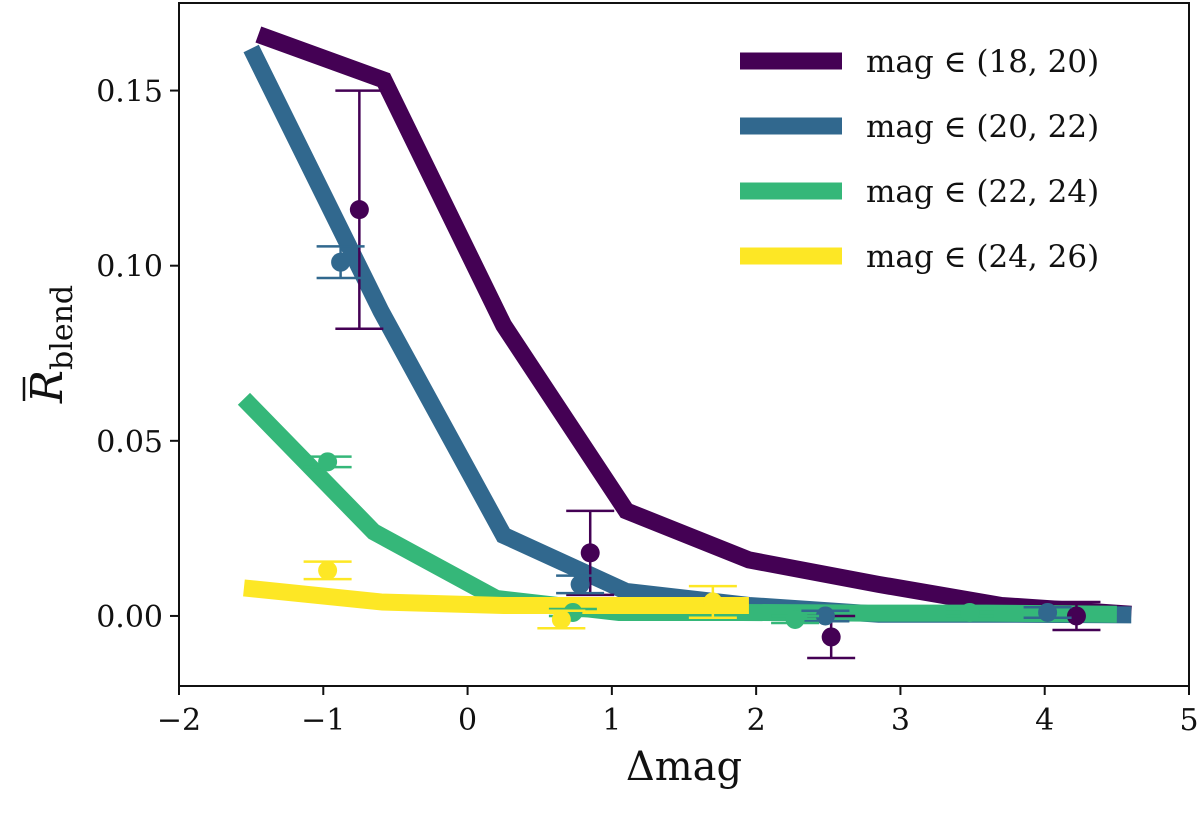 This screenshot has width=1200, height=814. Describe the element at coordinates (323, 720) in the screenshot. I see `x-tick-label: −1` at that location.